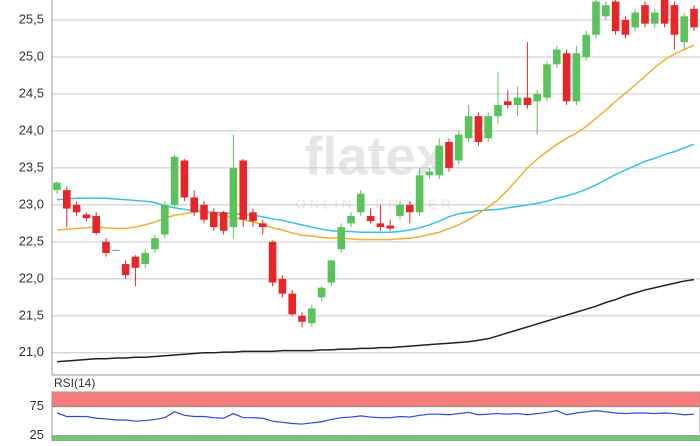 Image resolution: width=700 pixels, height=446 pixels. Describe the element at coordinates (31, 351) in the screenshot. I see `y-tick-label: 21,0` at that location.